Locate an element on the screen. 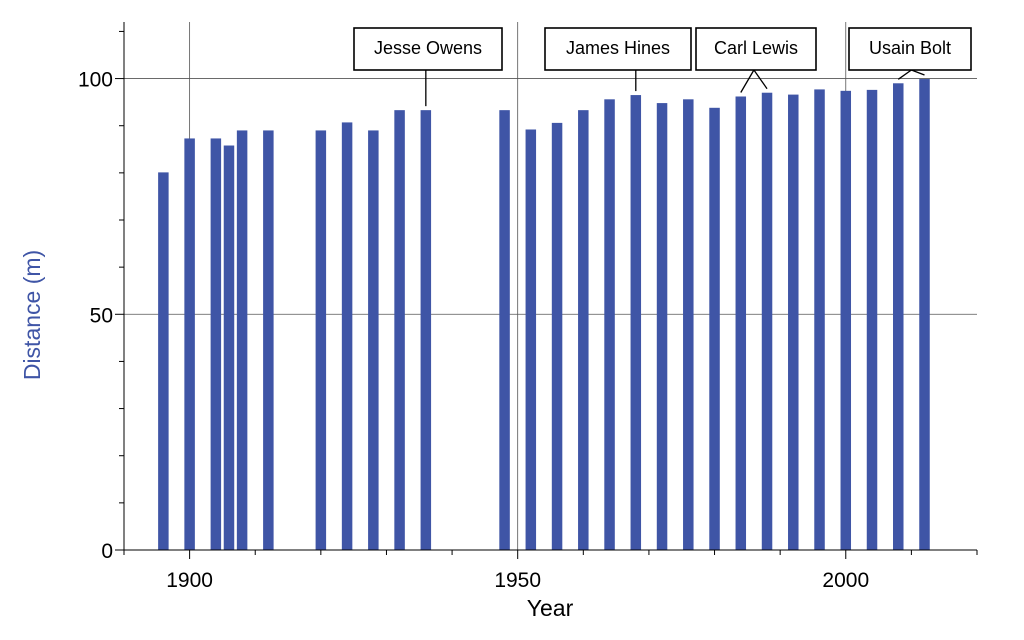 The width and height of the screenshot is (1024, 640). y-tick-label: 0 is located at coordinates (107, 551).